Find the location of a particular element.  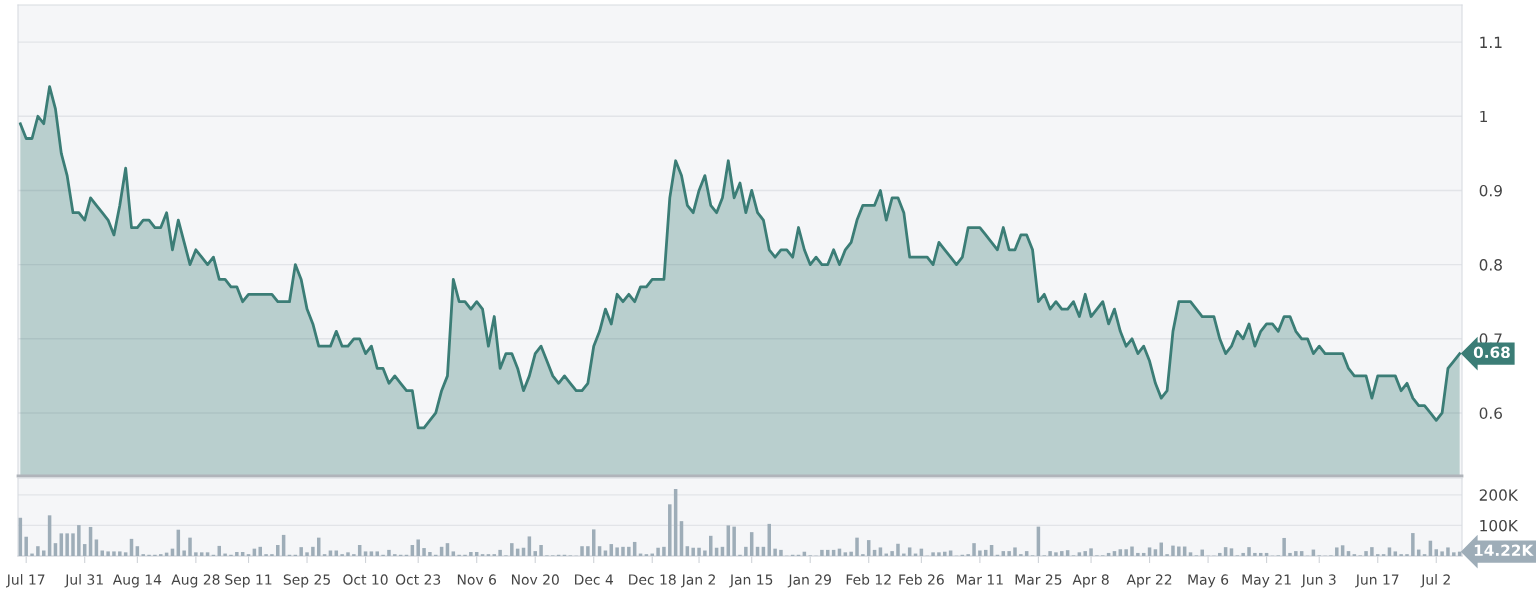

x-tick-label: Aug 14 is located at coordinates (137, 581).